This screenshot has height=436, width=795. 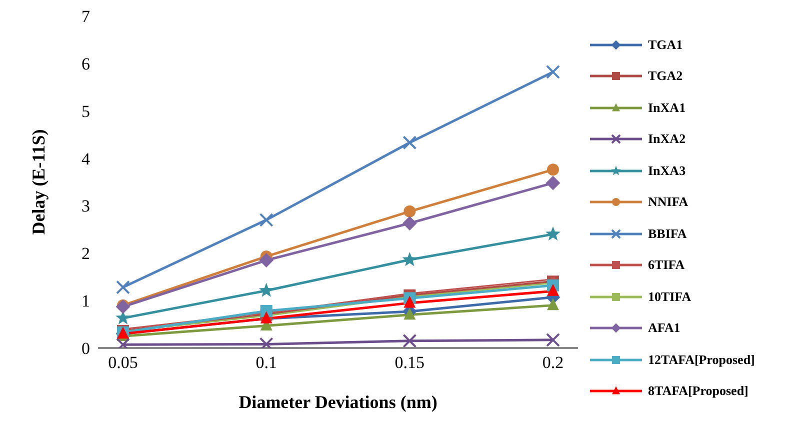 What do you see at coordinates (698, 391) in the screenshot?
I see `legend-label: 8TAFA[Proposed]` at bounding box center [698, 391].